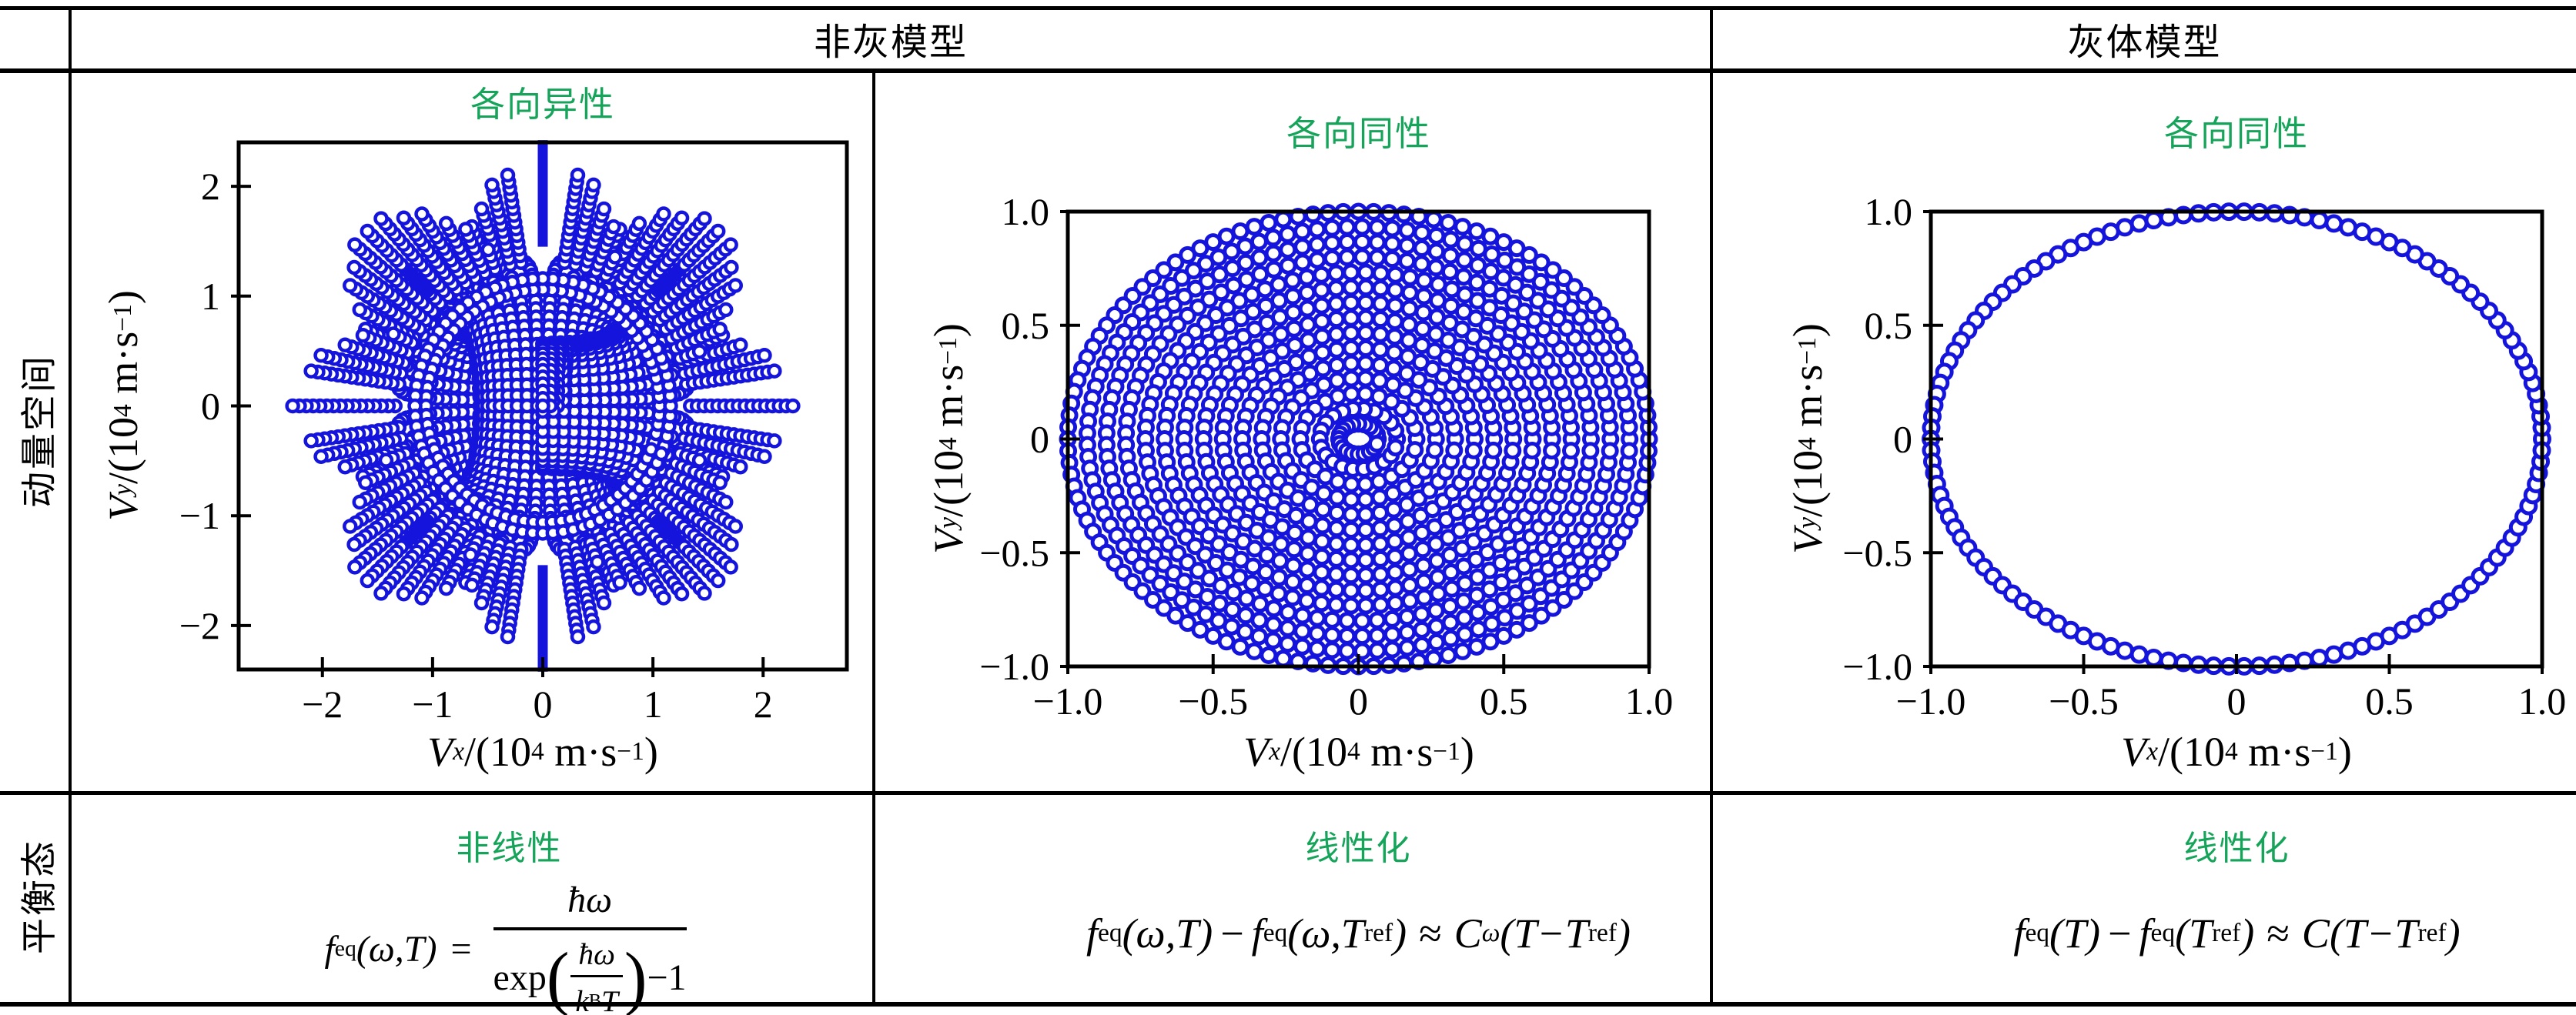 The image size is (2576, 1015). I want to click on cell-formula-nonlinear: 非线性 f eq (ω,T) = ħω exp(ħω k B T) −1, so click(471, 904).